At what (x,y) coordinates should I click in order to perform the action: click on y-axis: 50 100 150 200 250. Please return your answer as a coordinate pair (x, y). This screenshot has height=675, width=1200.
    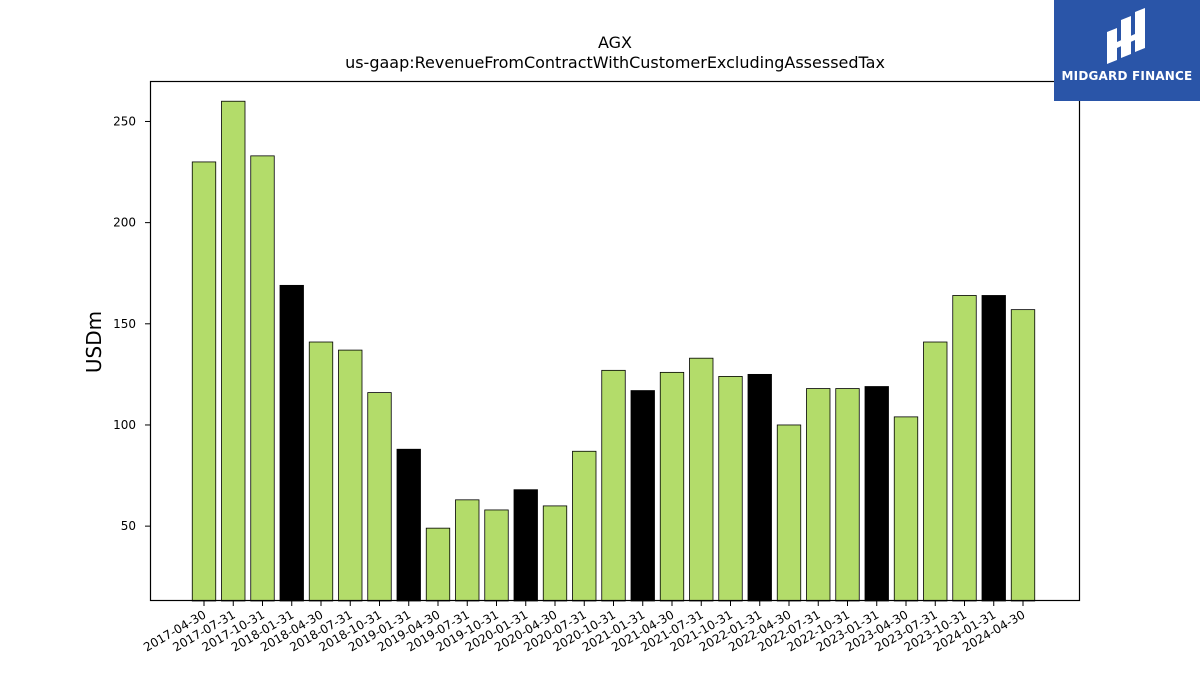
    Looking at the image, I should click on (131, 323).